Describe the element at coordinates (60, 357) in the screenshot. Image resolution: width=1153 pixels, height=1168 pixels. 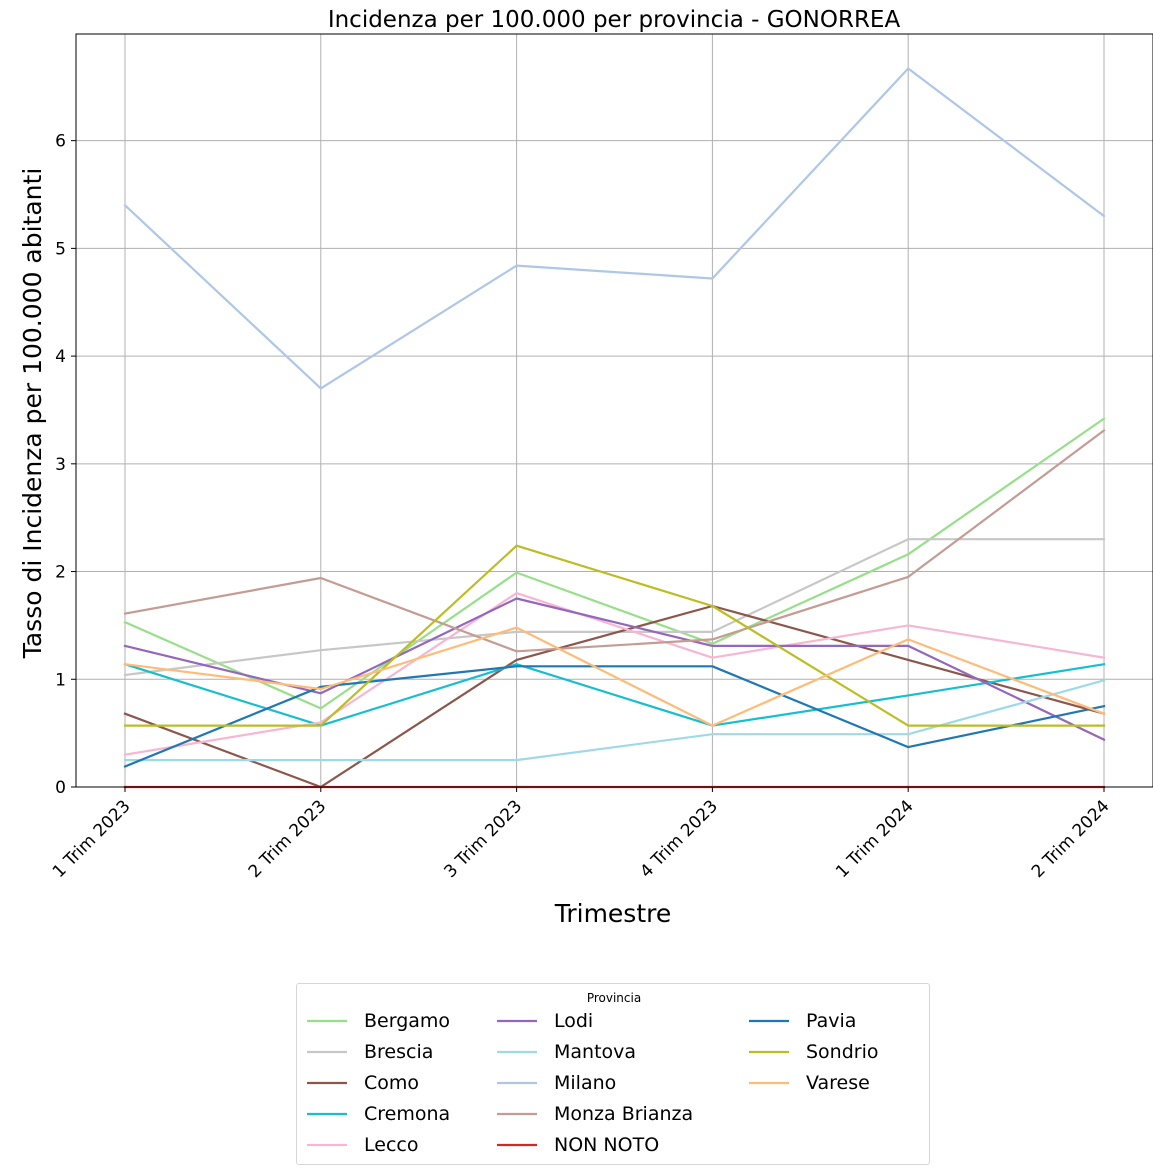
I see `y-tick-label: 4` at that location.